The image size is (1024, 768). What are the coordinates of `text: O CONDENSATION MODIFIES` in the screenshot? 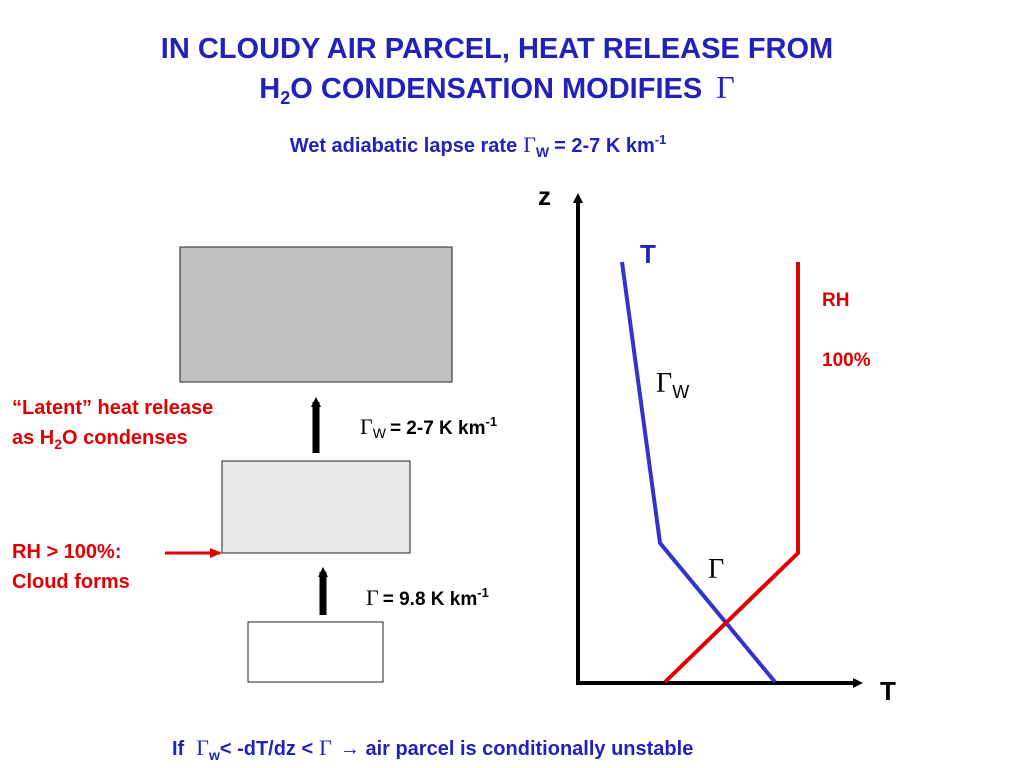 It's located at (496, 89).